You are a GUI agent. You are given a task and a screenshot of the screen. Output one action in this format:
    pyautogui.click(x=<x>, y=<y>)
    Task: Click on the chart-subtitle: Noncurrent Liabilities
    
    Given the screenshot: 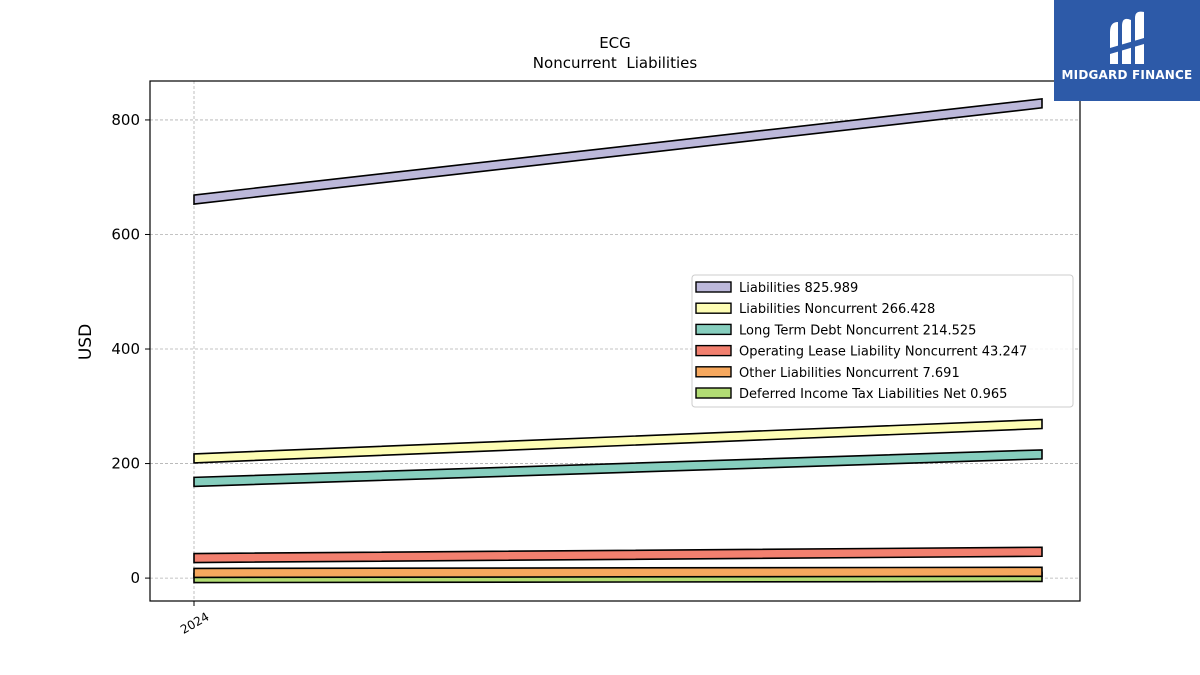 What is the action you would take?
    pyautogui.click(x=615, y=63)
    